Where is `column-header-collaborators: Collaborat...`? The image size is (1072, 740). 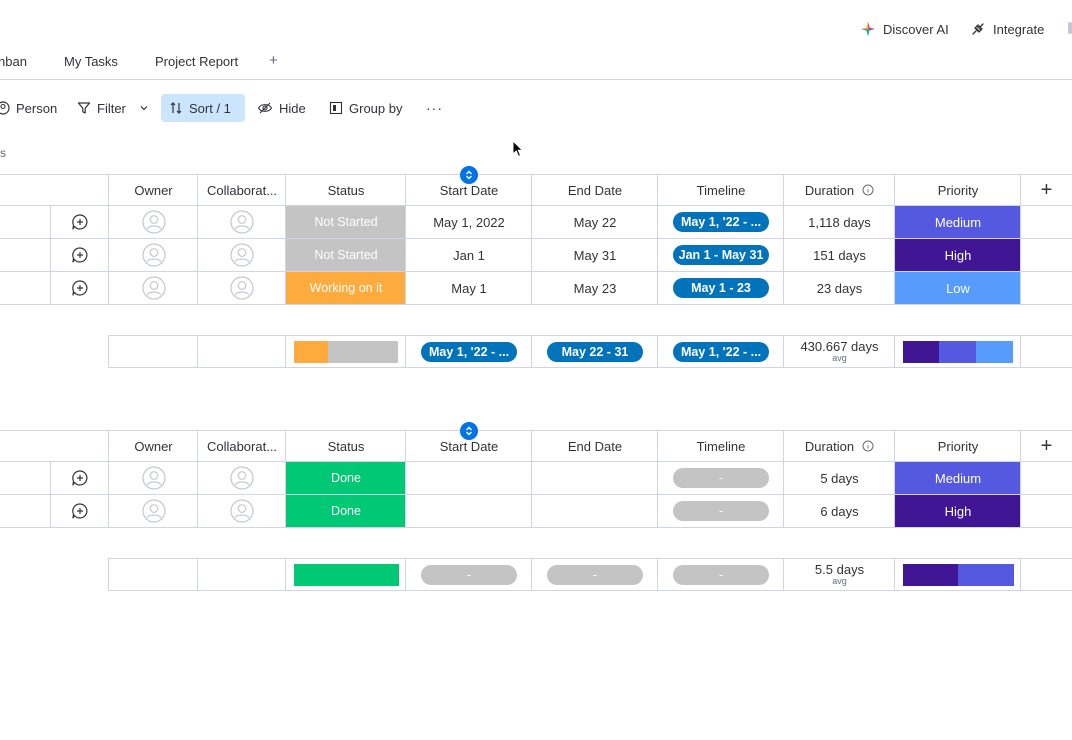
column-header-collaborators: Collaborat... is located at coordinates (241, 446).